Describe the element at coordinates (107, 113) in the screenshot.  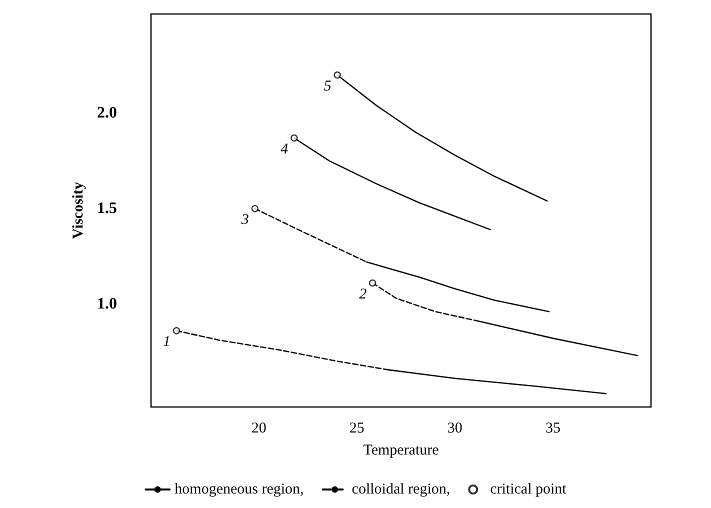
I see `y-tick-label: 2.0` at that location.